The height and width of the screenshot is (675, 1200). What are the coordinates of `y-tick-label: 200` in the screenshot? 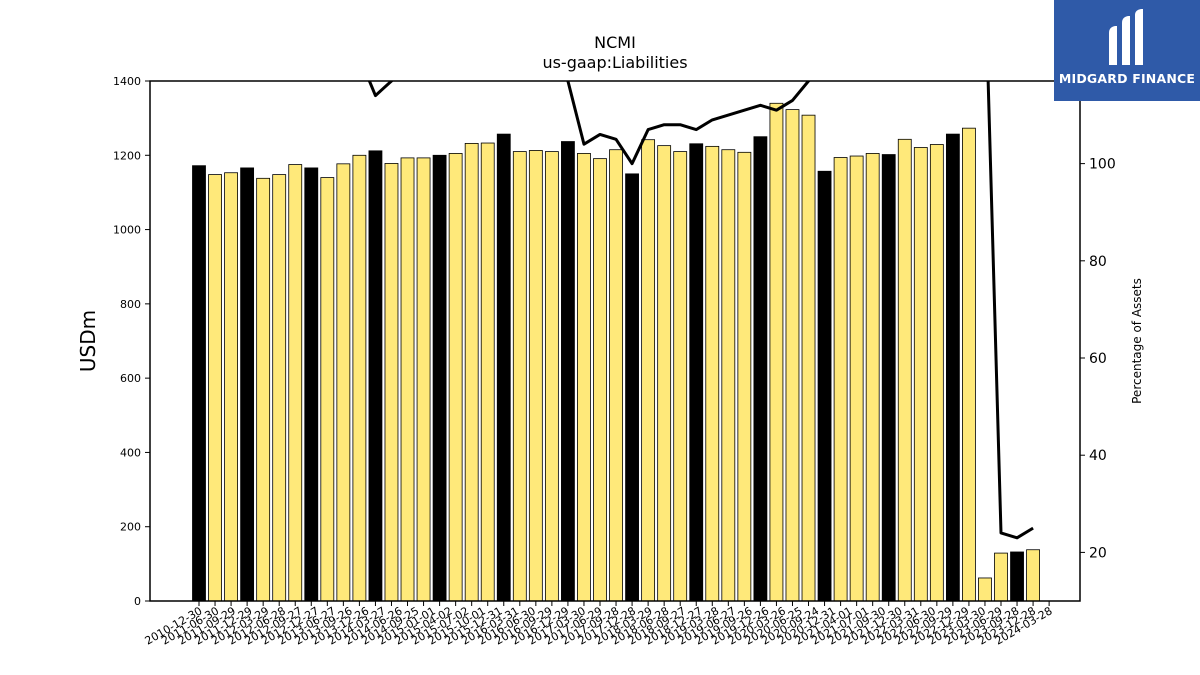 It's located at (130, 527).